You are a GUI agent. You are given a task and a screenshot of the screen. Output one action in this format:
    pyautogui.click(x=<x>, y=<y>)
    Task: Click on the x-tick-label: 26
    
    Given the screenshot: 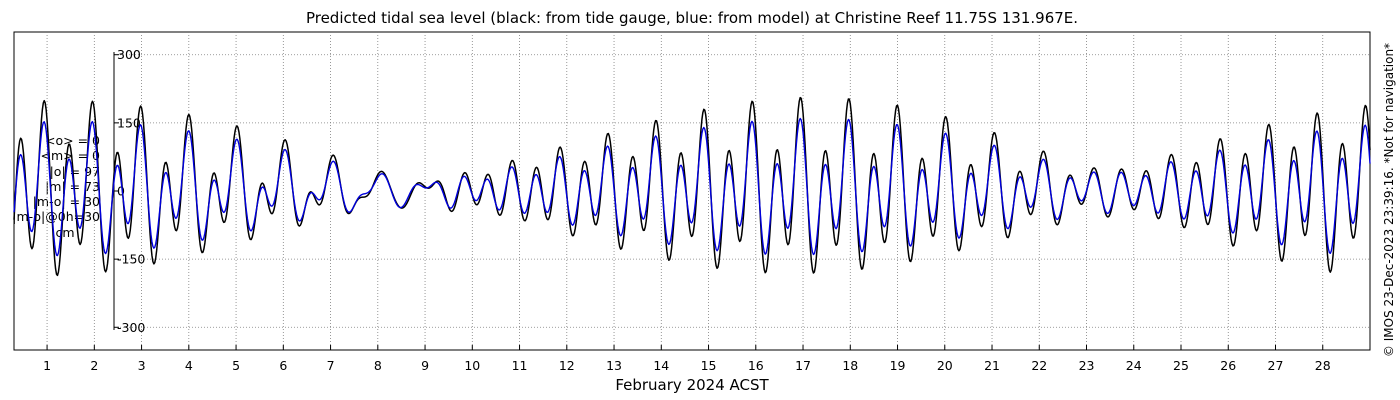 What is the action you would take?
    pyautogui.click(x=1228, y=365)
    